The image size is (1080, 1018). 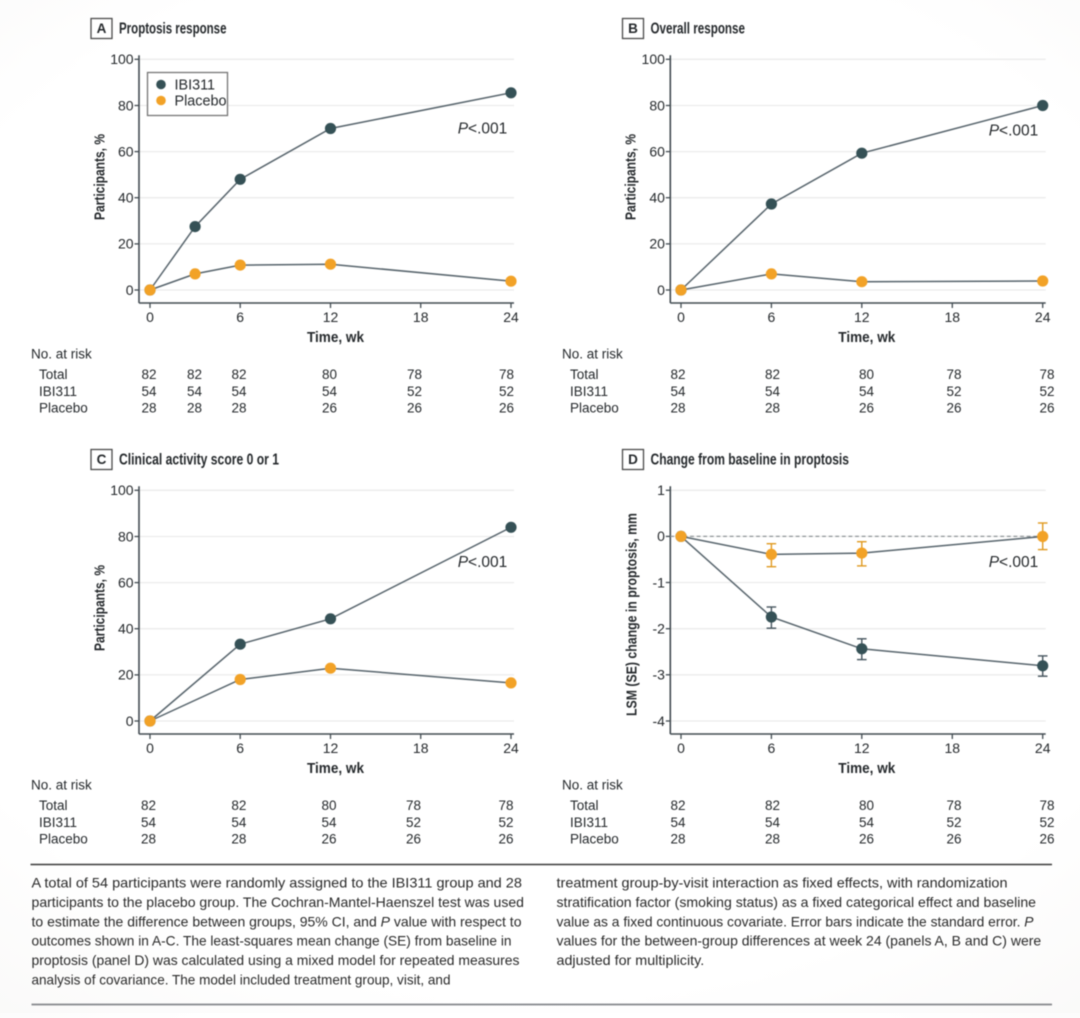 What do you see at coordinates (126, 582) in the screenshot?
I see `svg-text: 60` at bounding box center [126, 582].